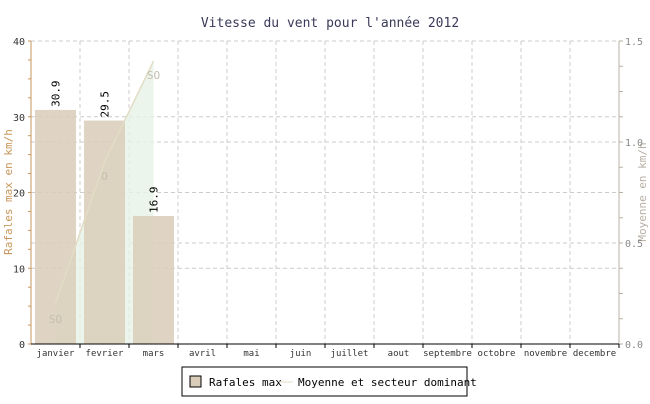  I want to click on y2-tick-label: 1.5, so click(634, 42).